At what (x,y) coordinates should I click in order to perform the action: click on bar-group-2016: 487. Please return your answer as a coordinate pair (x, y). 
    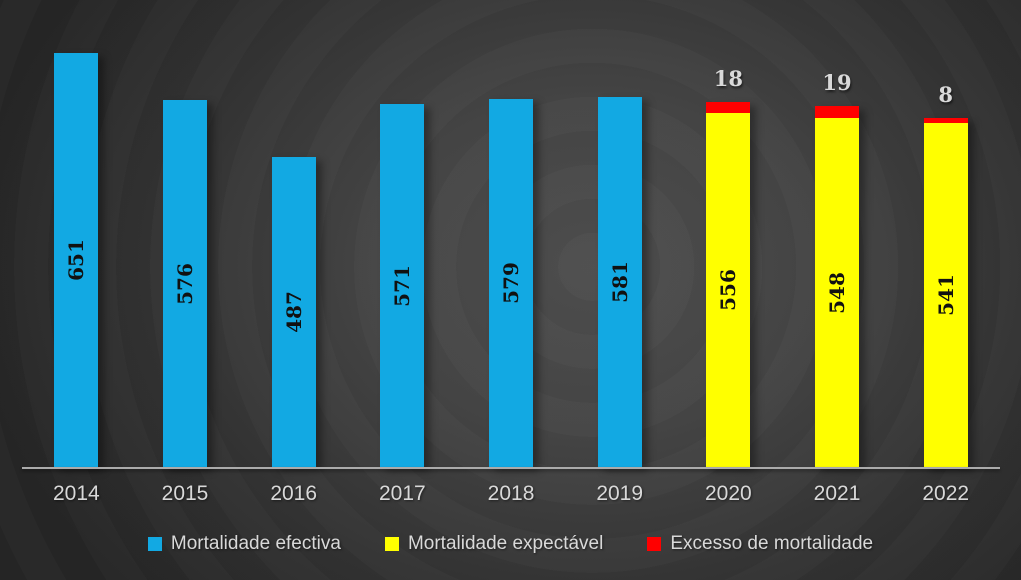
    Looking at the image, I should click on (293, 257).